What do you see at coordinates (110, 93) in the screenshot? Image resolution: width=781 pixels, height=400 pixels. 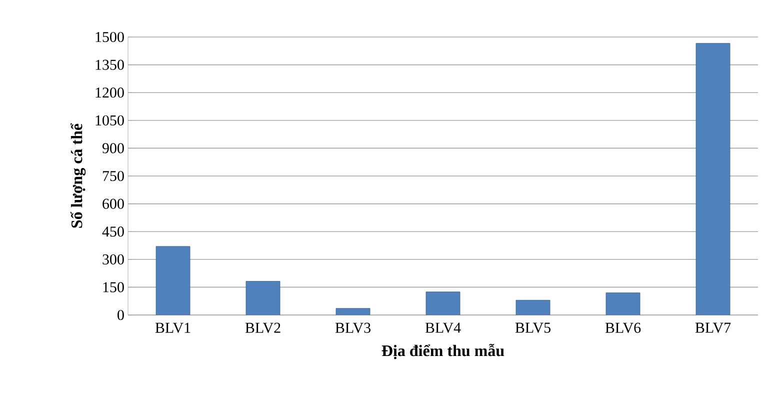 I see `y-tick-label: 1200` at bounding box center [110, 93].